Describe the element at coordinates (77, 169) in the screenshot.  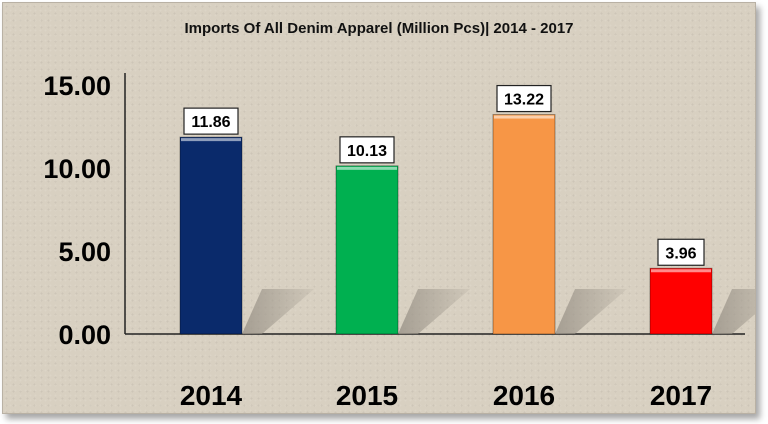
I see `y-tick-label: 10.00` at that location.